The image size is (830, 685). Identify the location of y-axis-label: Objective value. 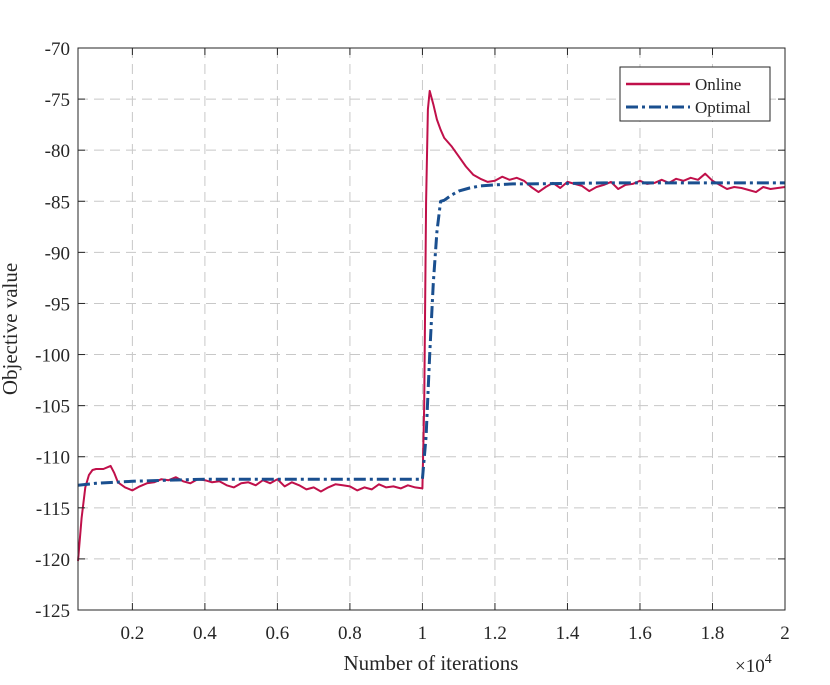
(11, 329).